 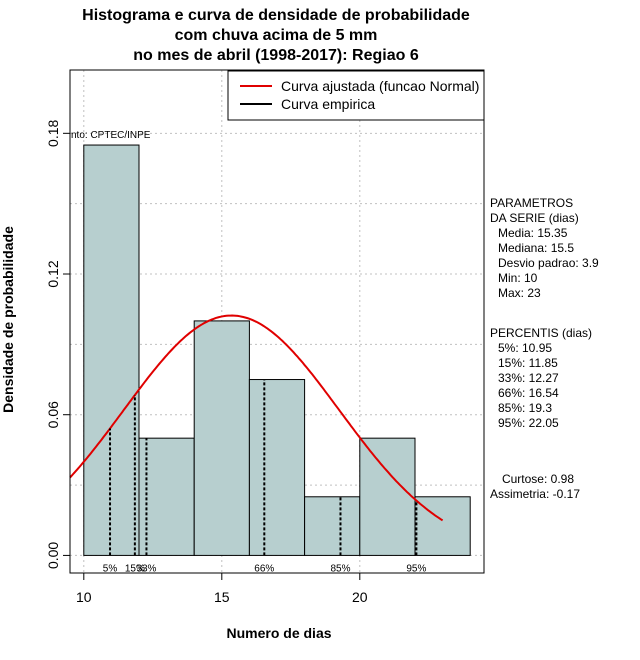 What do you see at coordinates (525, 348) in the screenshot?
I see `percentil-0: 5%: 10.95` at bounding box center [525, 348].